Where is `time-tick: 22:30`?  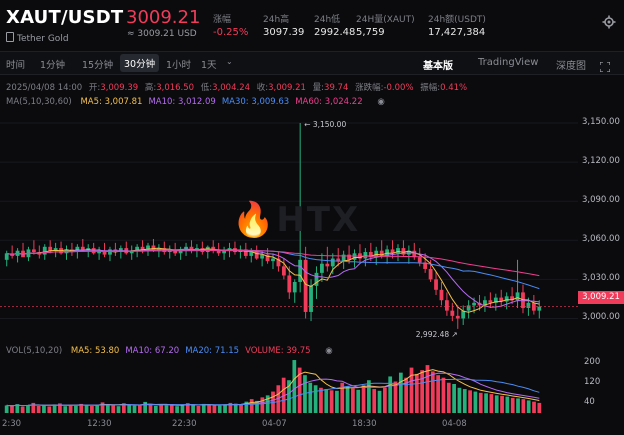 time-tick: 22:30 is located at coordinates (184, 424).